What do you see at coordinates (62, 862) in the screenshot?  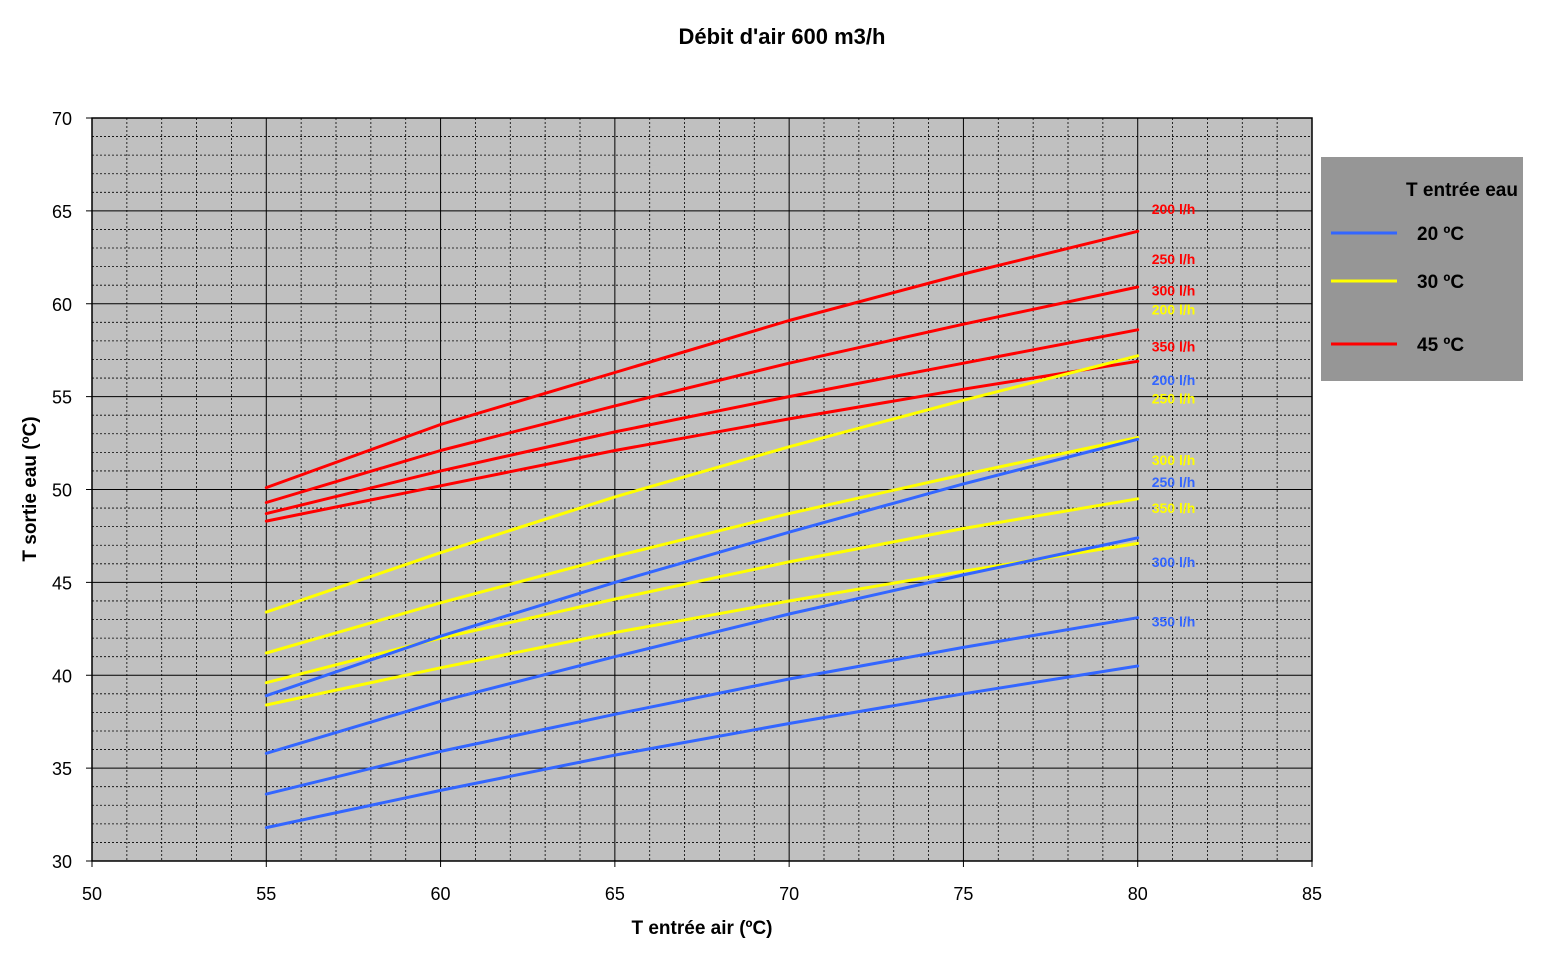 I see `y-tick-label: 30` at bounding box center [62, 862].